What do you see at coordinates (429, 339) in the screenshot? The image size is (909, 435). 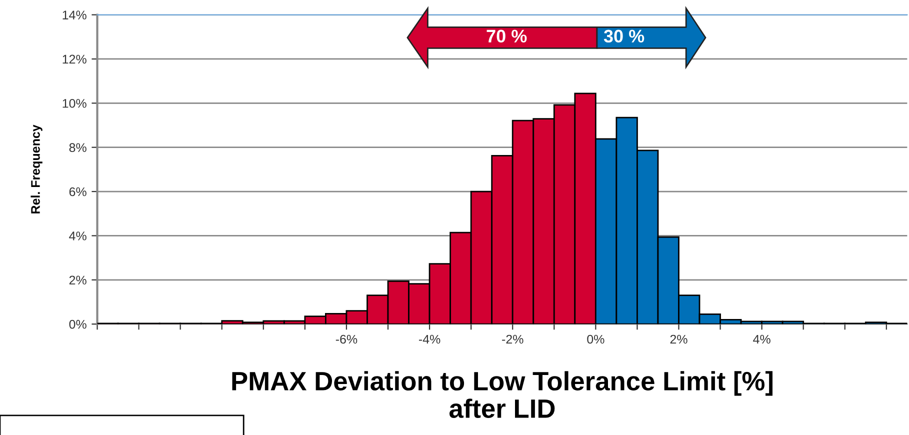 I see `x-tick-label: -4%` at bounding box center [429, 339].